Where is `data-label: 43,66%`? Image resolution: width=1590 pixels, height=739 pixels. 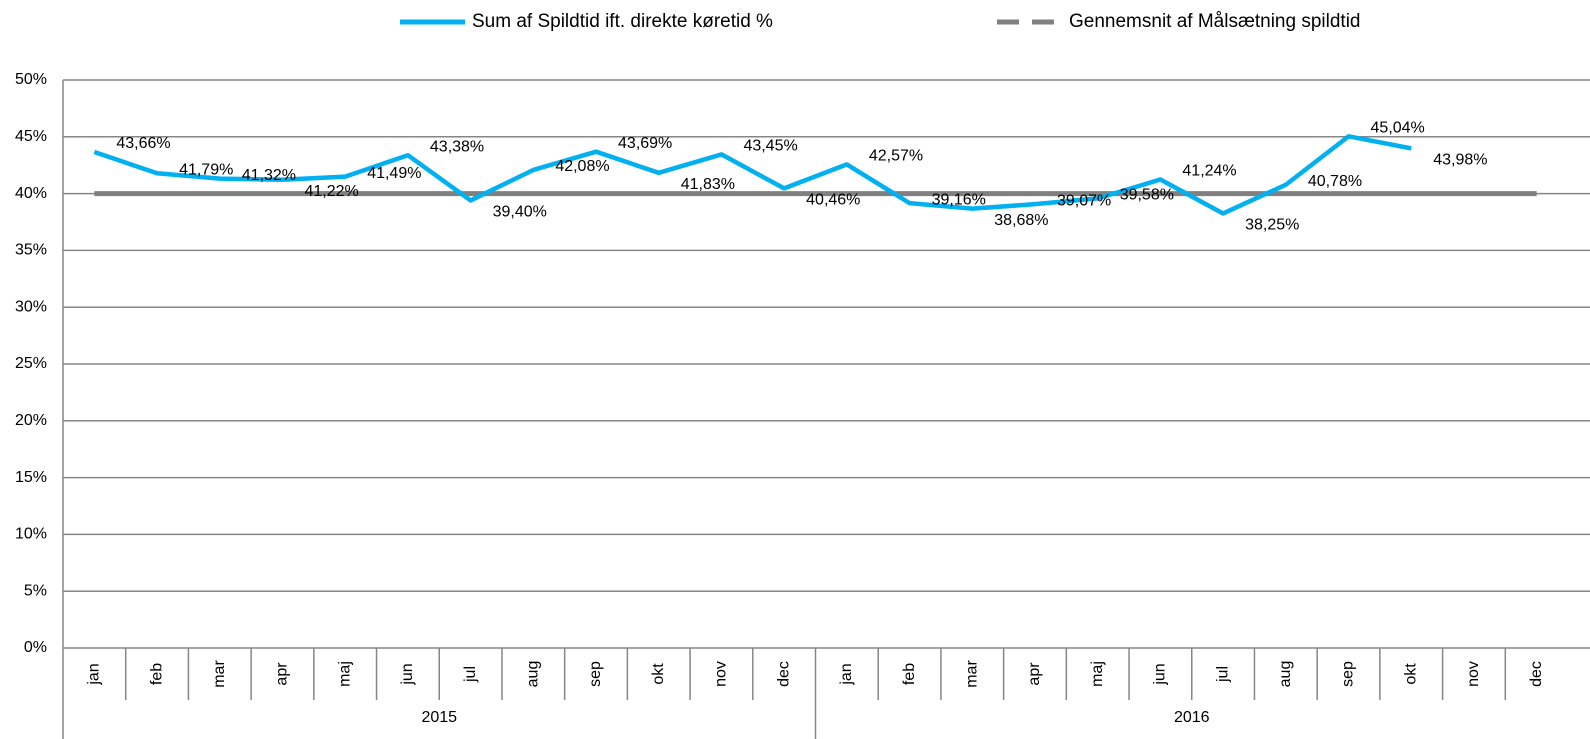 data-label: 43,66% is located at coordinates (143, 143).